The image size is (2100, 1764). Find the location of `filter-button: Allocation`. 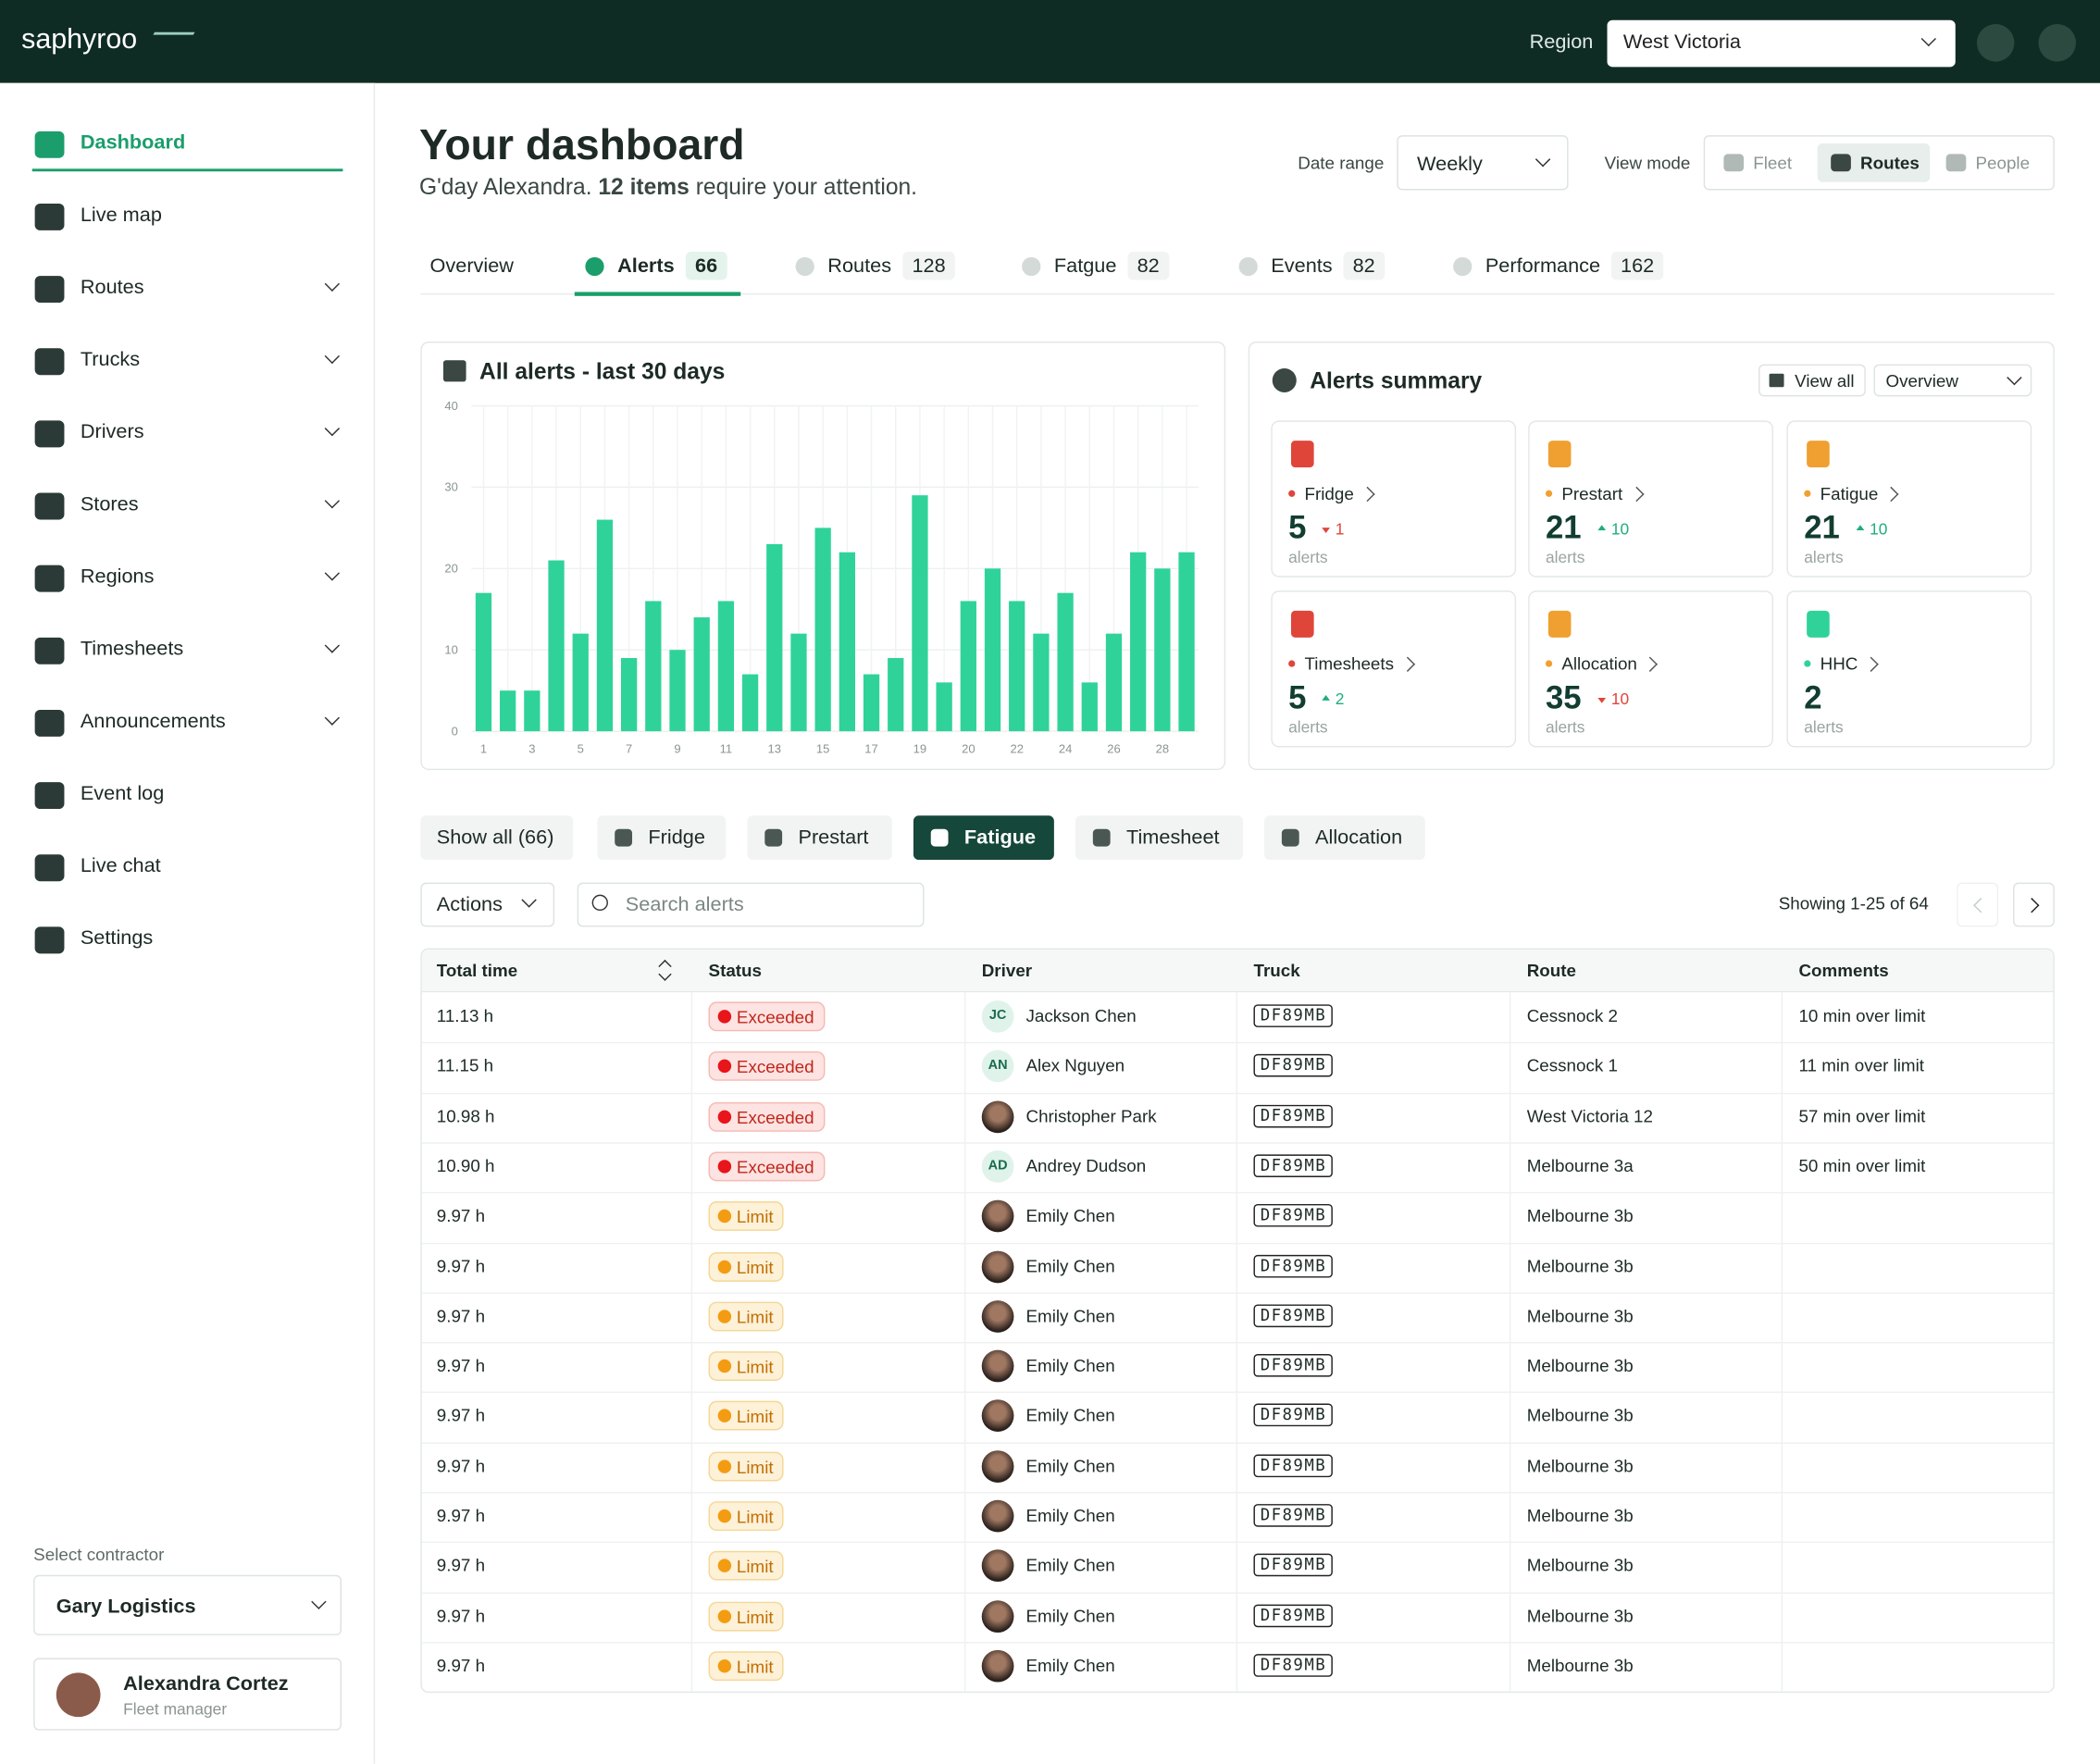

filter-button: Allocation is located at coordinates (1344, 838).